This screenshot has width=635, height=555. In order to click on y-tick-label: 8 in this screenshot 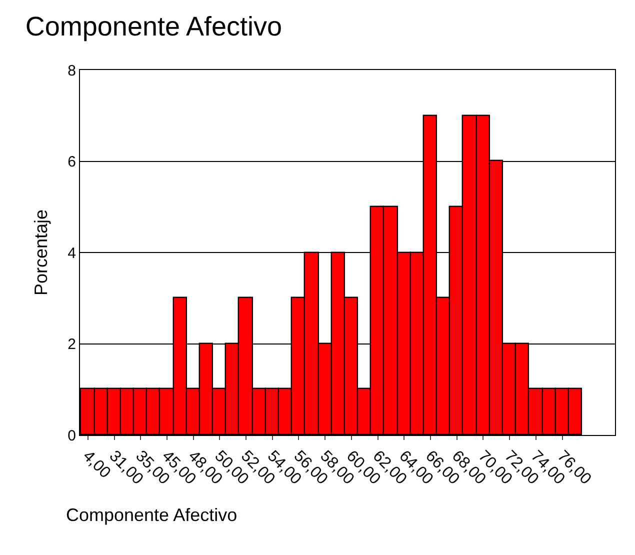, I will do `click(72, 71)`.